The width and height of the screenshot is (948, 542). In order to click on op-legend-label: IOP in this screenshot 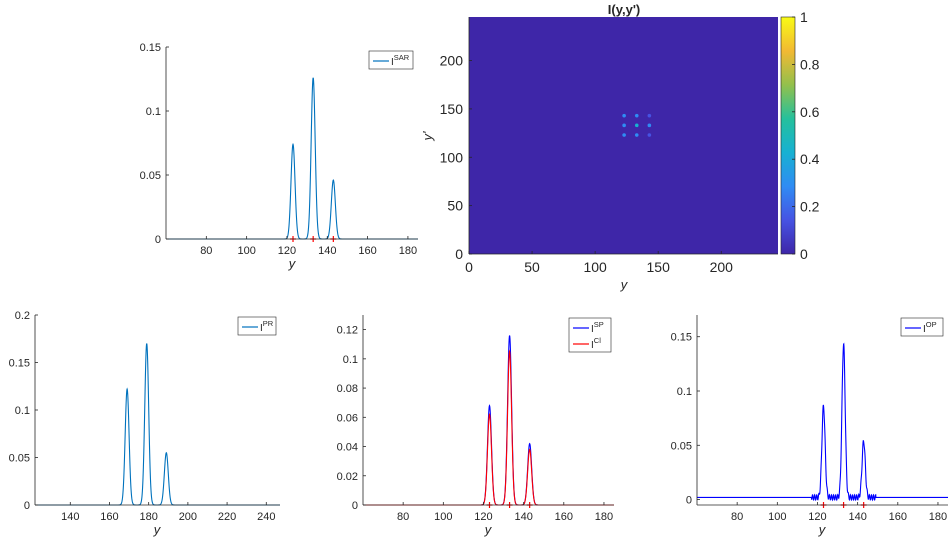, I will do `click(930, 327)`.